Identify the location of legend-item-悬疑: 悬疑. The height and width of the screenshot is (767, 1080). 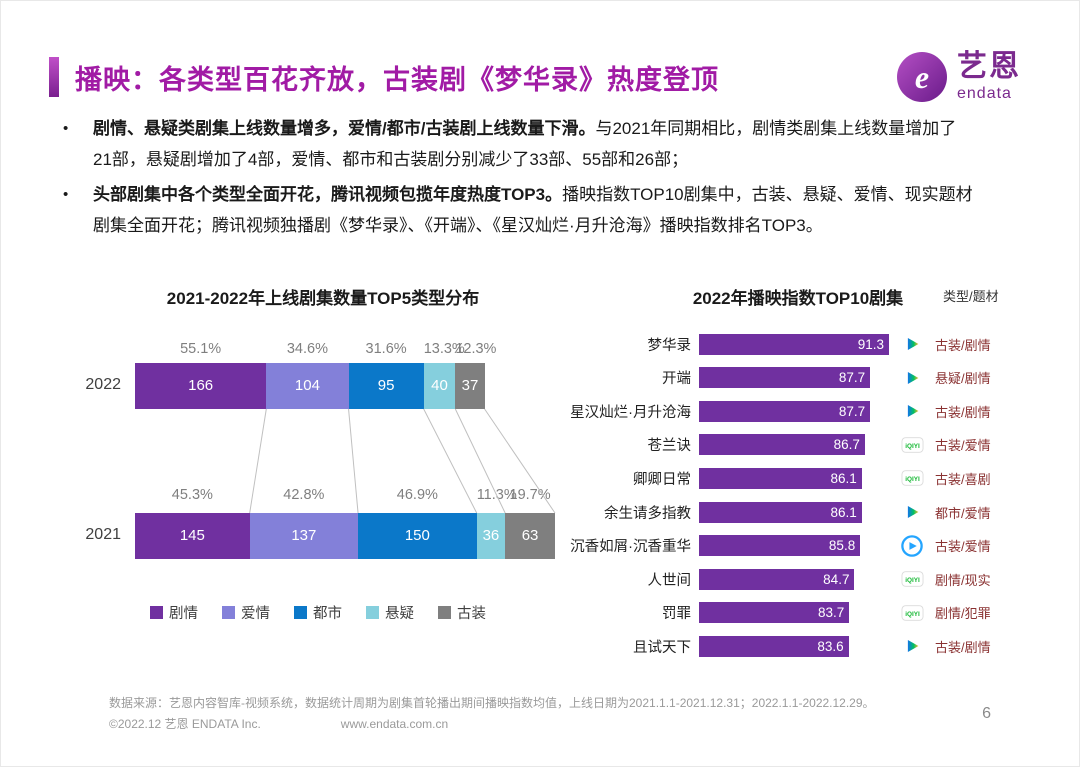
(390, 612).